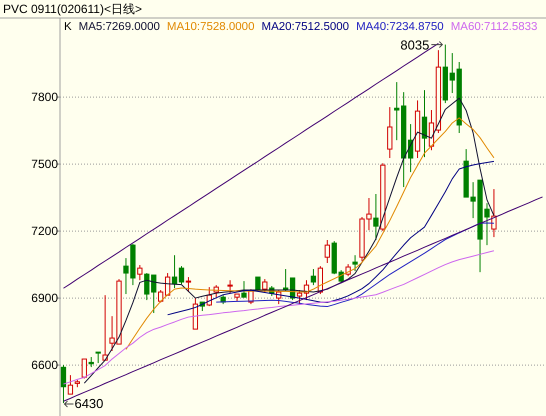 Image resolution: width=546 pixels, height=416 pixels. I want to click on y-tick-label: 7500, so click(44, 164).